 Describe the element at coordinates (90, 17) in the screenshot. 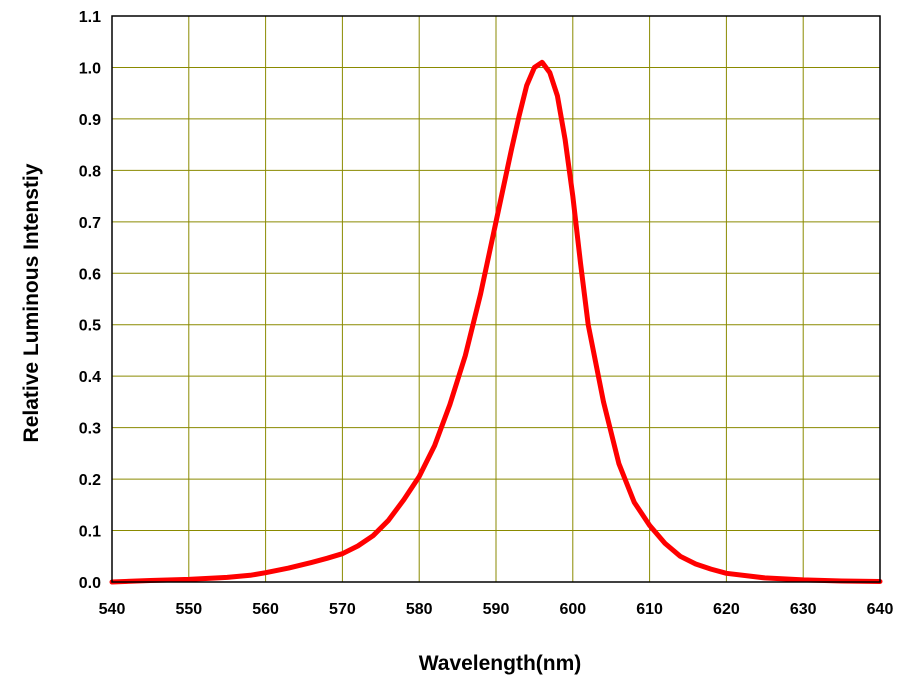

I see `y-tick-label: 1.1` at that location.